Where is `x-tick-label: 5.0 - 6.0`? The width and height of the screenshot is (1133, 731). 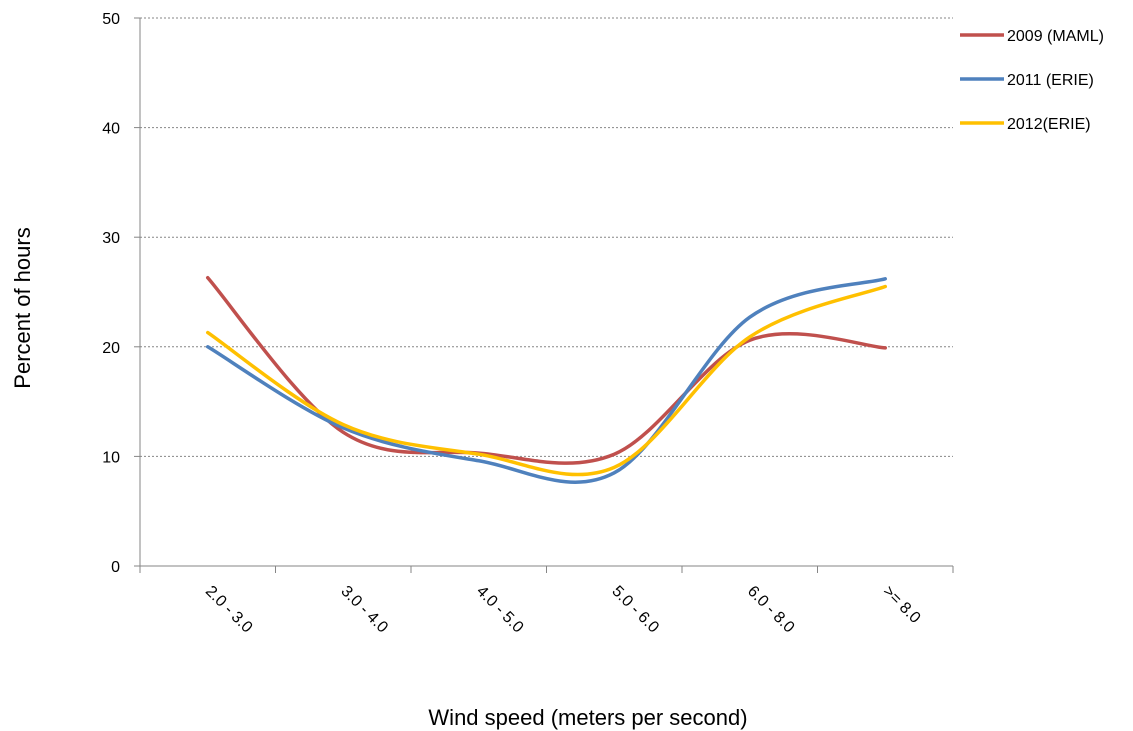
x-tick-label: 5.0 - 6.0 is located at coordinates (635, 610).